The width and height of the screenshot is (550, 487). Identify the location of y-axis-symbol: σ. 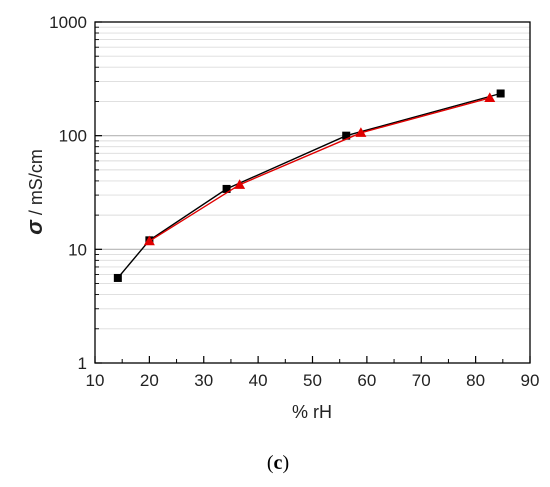
(34, 227).